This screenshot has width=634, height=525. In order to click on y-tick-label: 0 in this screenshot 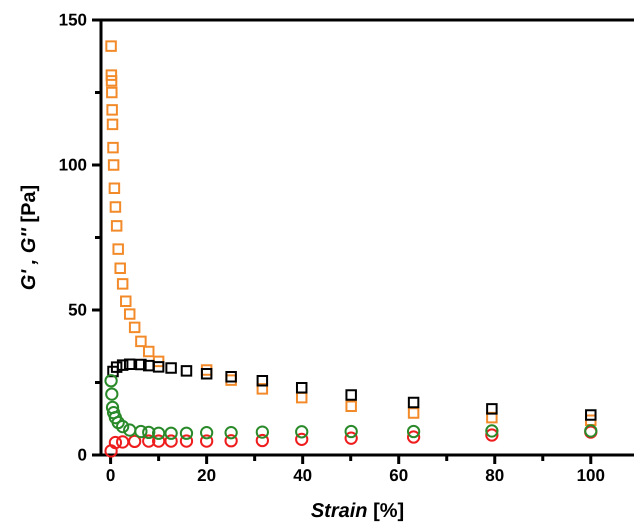, I will do `click(82, 454)`.